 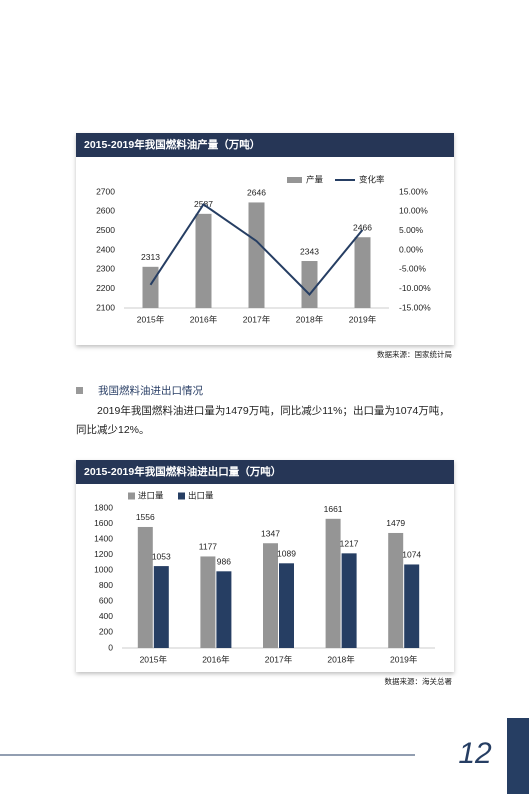 I want to click on chart-title: 2015-2019年我国燃料油进出口量（万吨）, so click(x=182, y=471).